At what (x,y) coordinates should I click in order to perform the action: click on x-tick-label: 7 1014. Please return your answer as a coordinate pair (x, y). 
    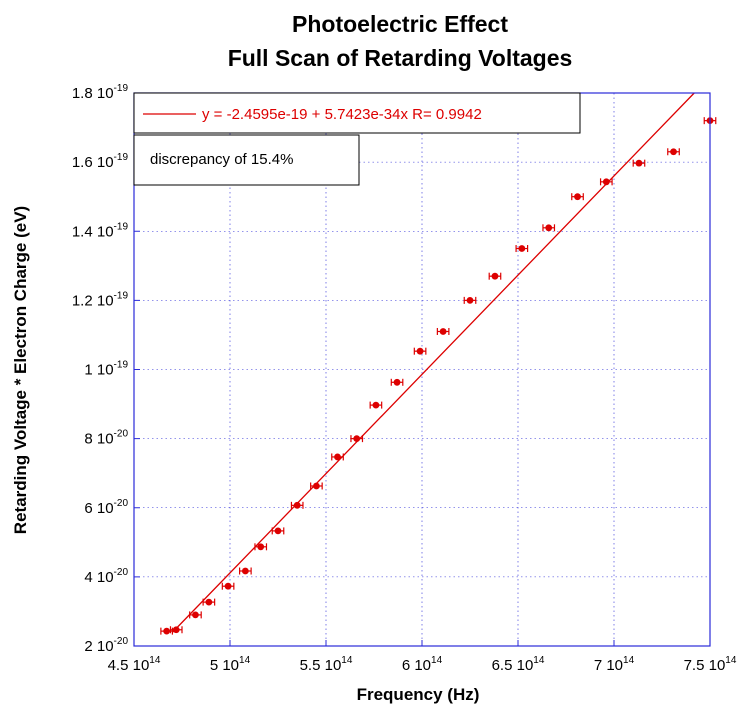
    Looking at the image, I should click on (614, 664).